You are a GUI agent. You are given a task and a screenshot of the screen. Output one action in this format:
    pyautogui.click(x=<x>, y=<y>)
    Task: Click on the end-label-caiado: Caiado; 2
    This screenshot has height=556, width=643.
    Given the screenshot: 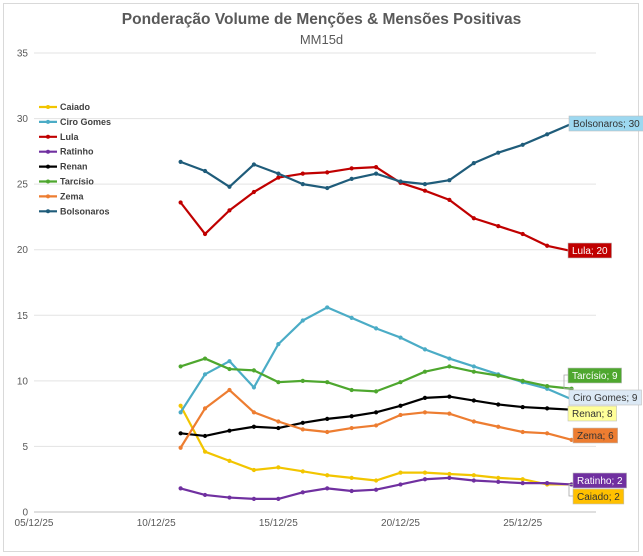 What is the action you would take?
    pyautogui.click(x=596, y=494)
    